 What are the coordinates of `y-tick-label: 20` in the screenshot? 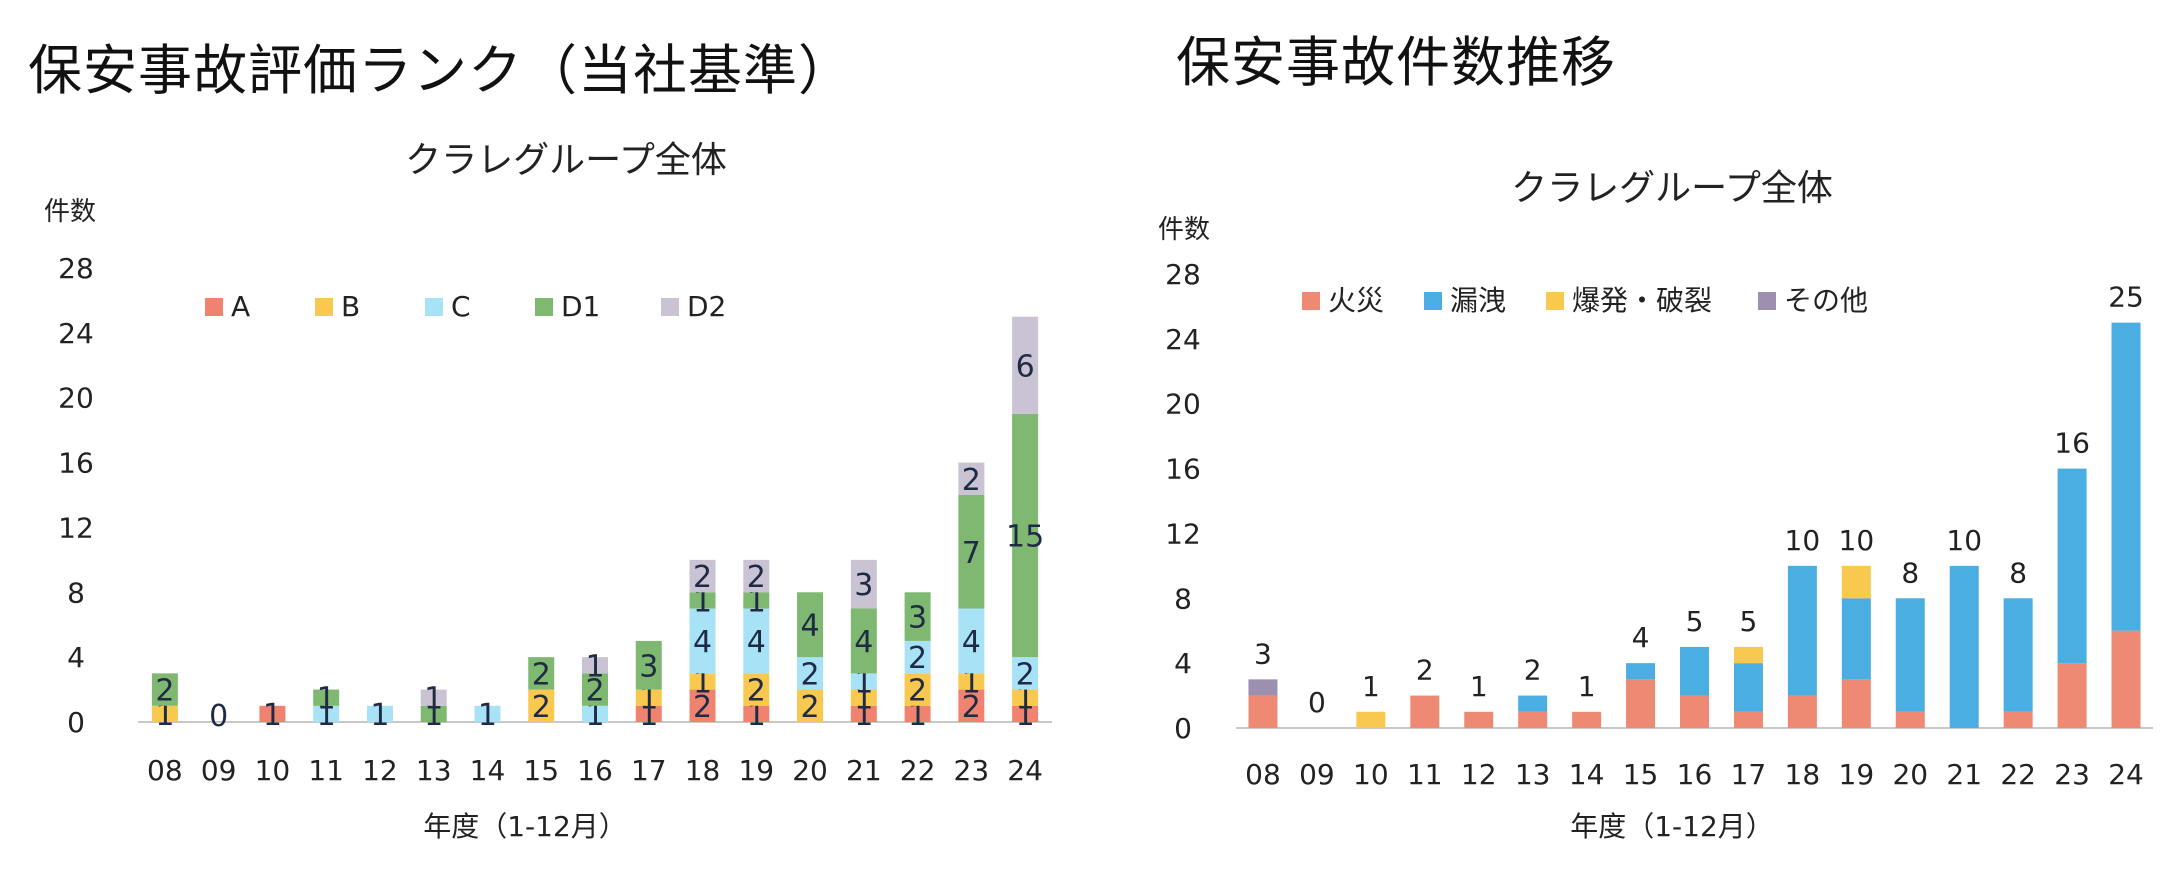 It's located at (1183, 404).